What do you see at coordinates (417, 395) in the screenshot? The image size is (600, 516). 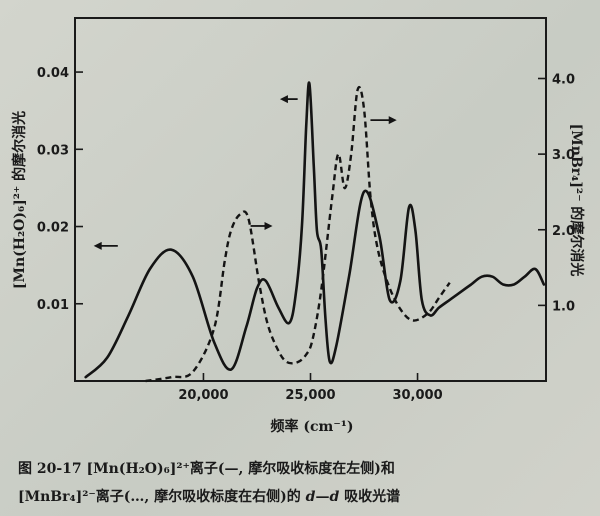 I see `x-tick-label: 30,000` at bounding box center [417, 395].